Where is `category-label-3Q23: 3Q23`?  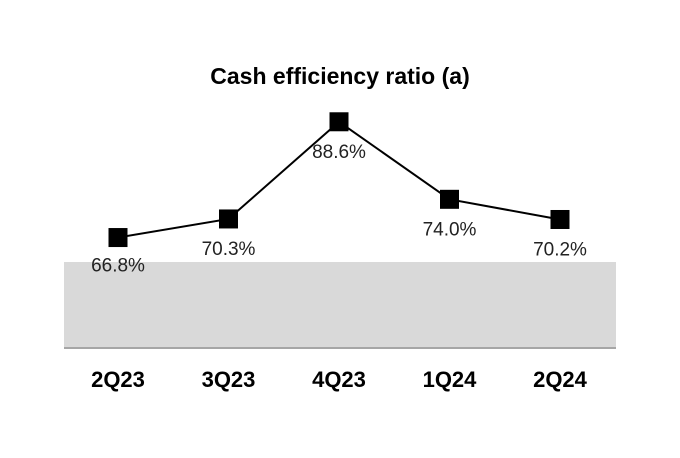
category-label-3Q23: 3Q23 is located at coordinates (229, 379).